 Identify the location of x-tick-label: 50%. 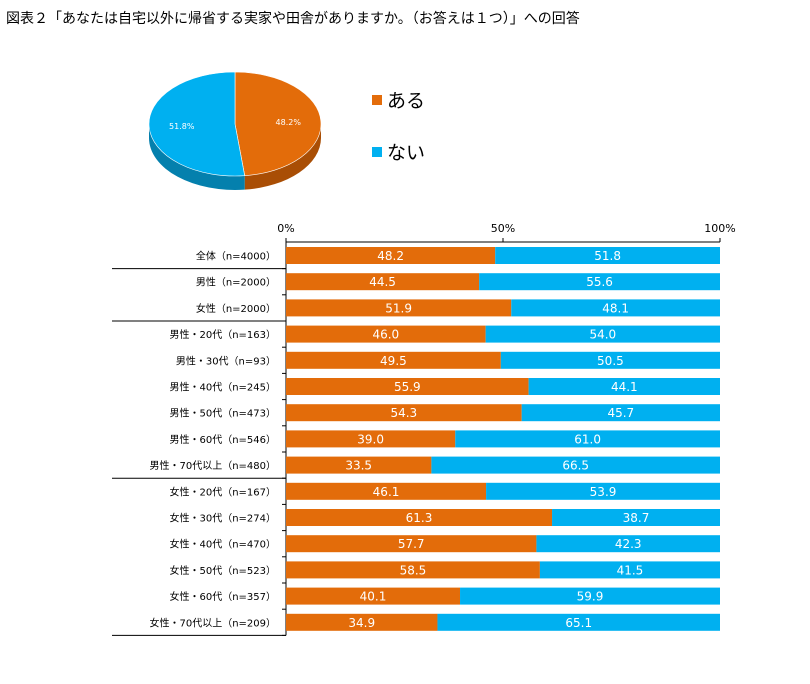
(503, 228).